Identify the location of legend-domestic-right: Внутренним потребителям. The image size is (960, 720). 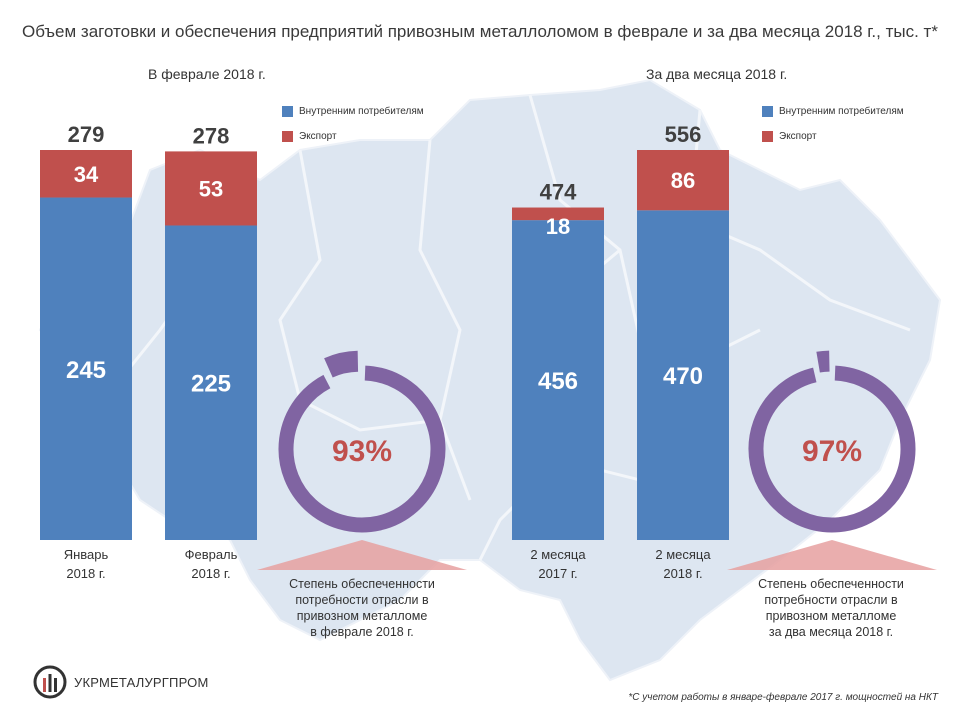
(833, 111).